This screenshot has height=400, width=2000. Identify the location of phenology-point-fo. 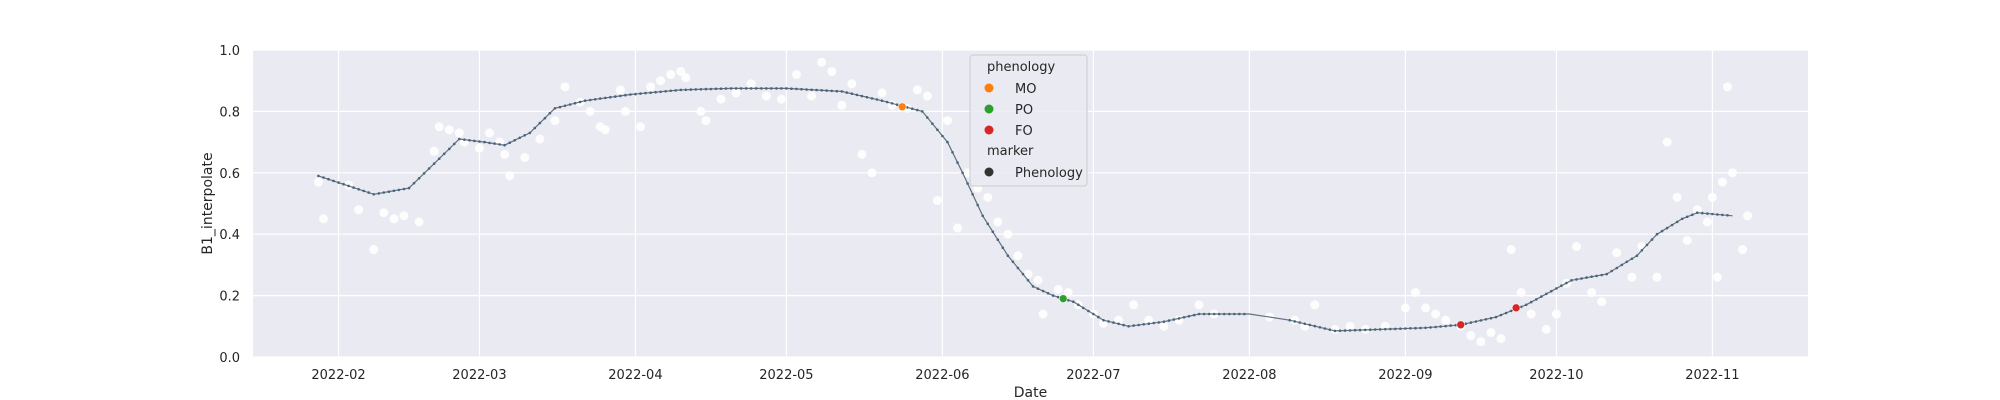
(1516, 308).